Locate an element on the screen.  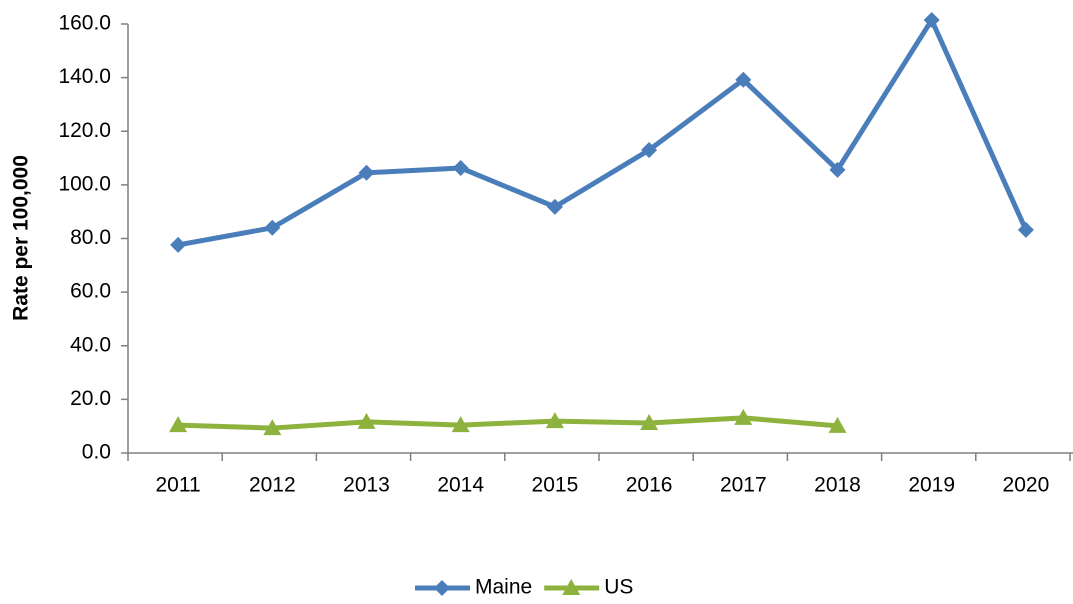
x-tick-label: 2015 is located at coordinates (555, 485).